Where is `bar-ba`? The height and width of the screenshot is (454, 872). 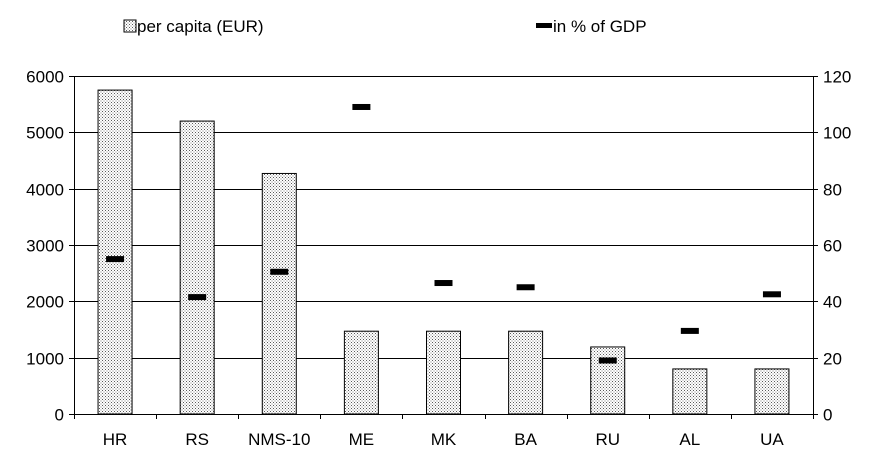
bar-ba is located at coordinates (526, 372).